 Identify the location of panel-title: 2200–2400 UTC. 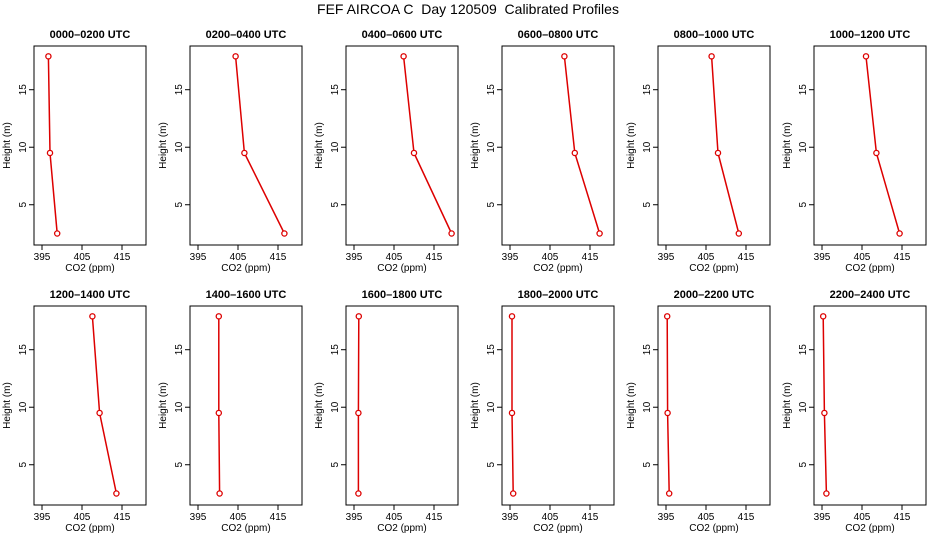
(870, 295).